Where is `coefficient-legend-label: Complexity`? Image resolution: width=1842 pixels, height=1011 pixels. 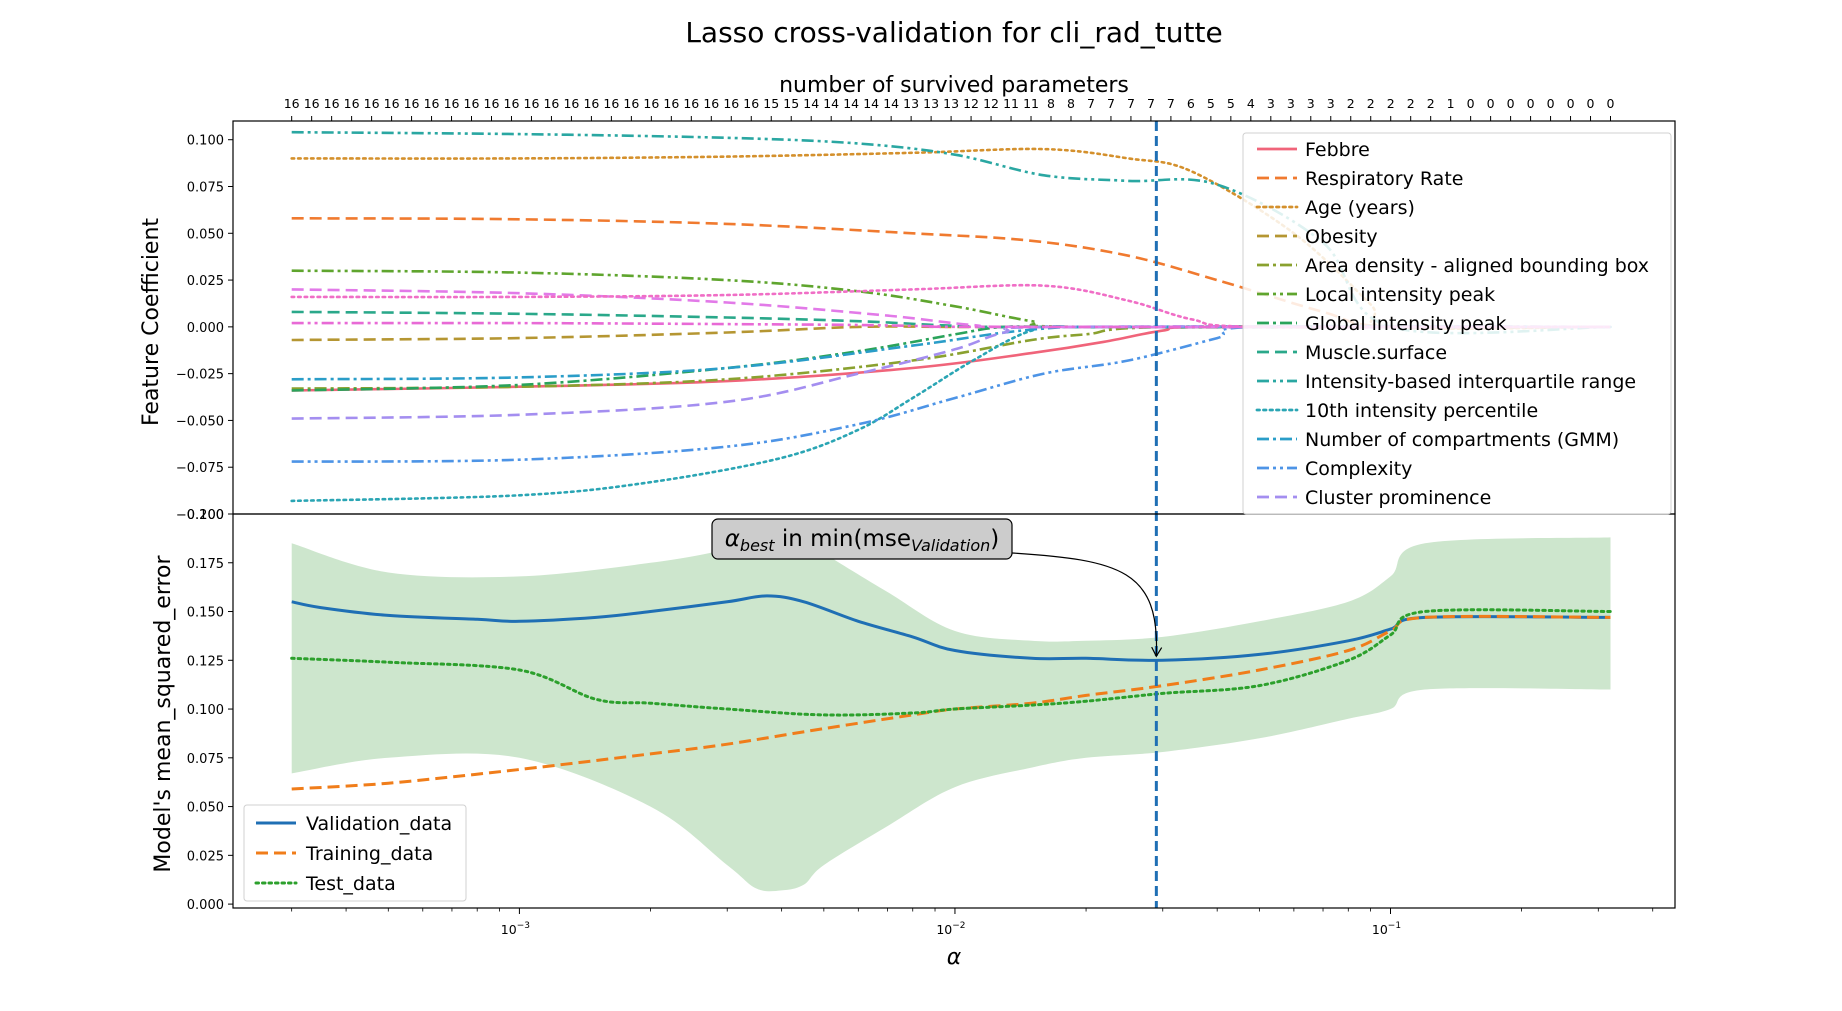
coefficient-legend-label: Complexity is located at coordinates (1358, 469).